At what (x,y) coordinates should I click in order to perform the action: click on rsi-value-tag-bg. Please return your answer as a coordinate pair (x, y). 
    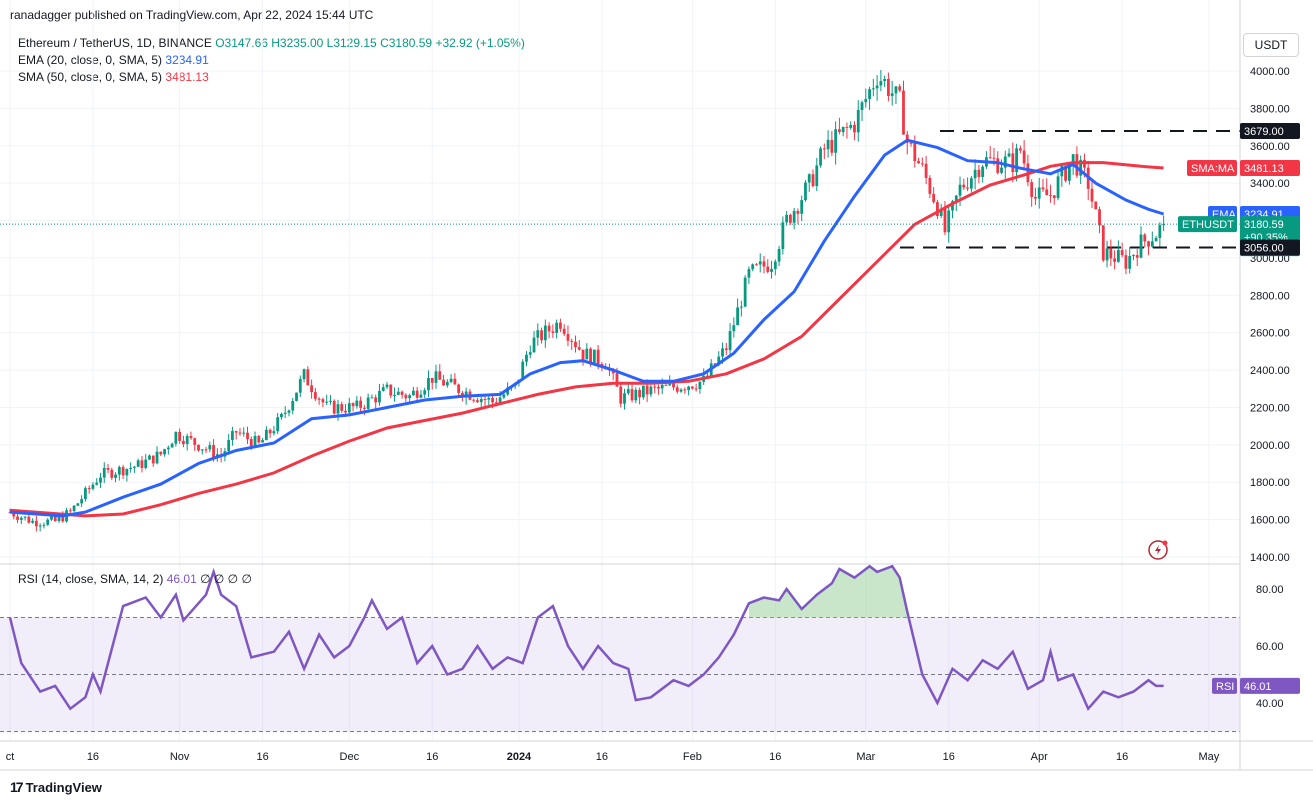
    Looking at the image, I should click on (1270, 685).